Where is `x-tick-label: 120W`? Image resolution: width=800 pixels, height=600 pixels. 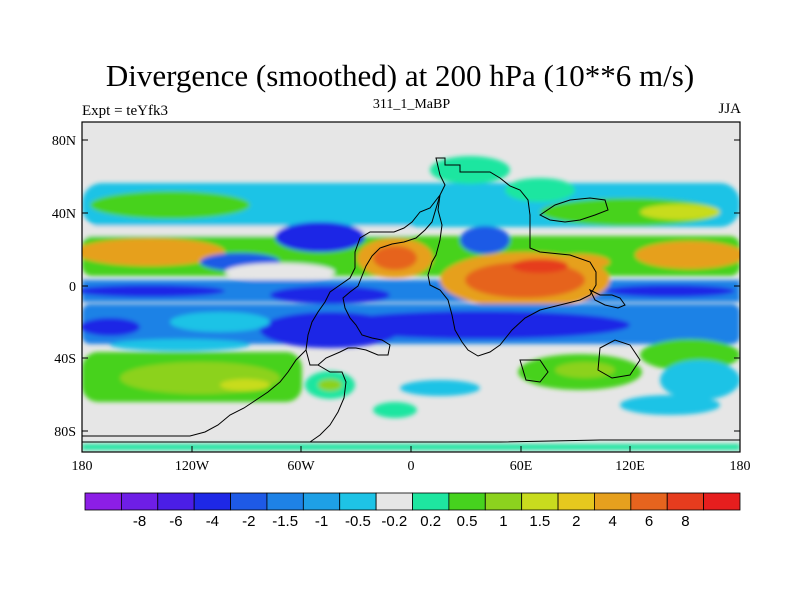
x-tick-label: 120W is located at coordinates (192, 466).